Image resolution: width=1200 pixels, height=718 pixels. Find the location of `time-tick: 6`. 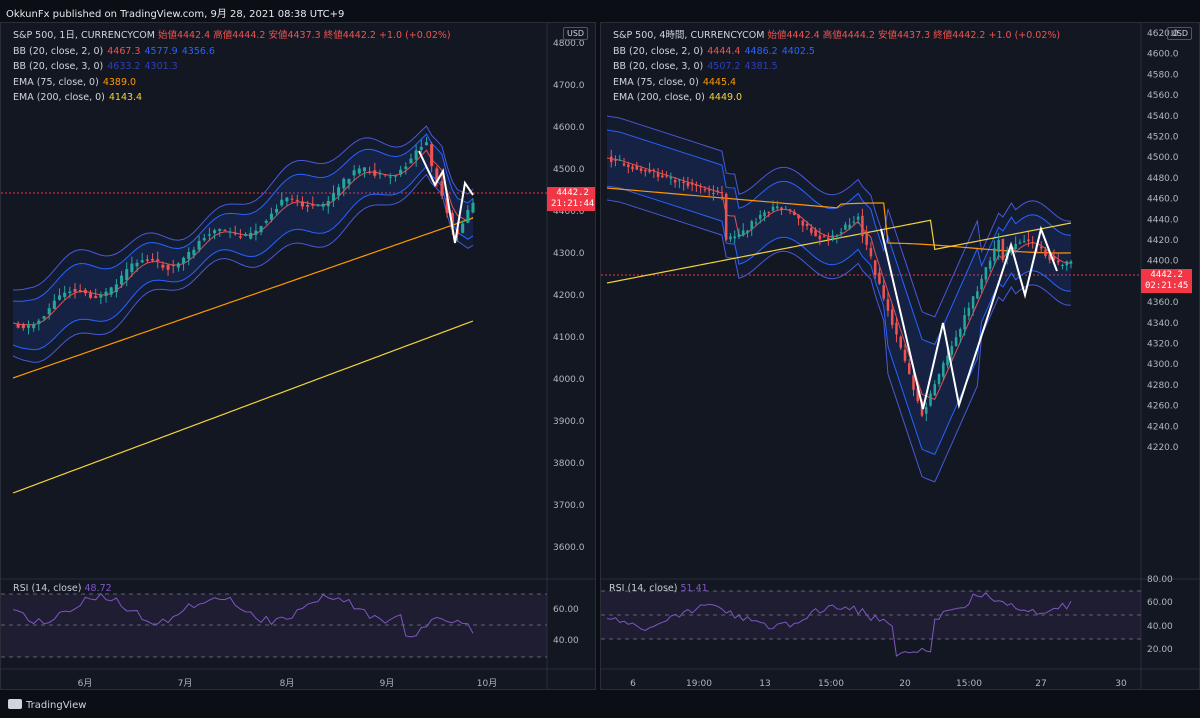

time-tick: 6 is located at coordinates (633, 684).